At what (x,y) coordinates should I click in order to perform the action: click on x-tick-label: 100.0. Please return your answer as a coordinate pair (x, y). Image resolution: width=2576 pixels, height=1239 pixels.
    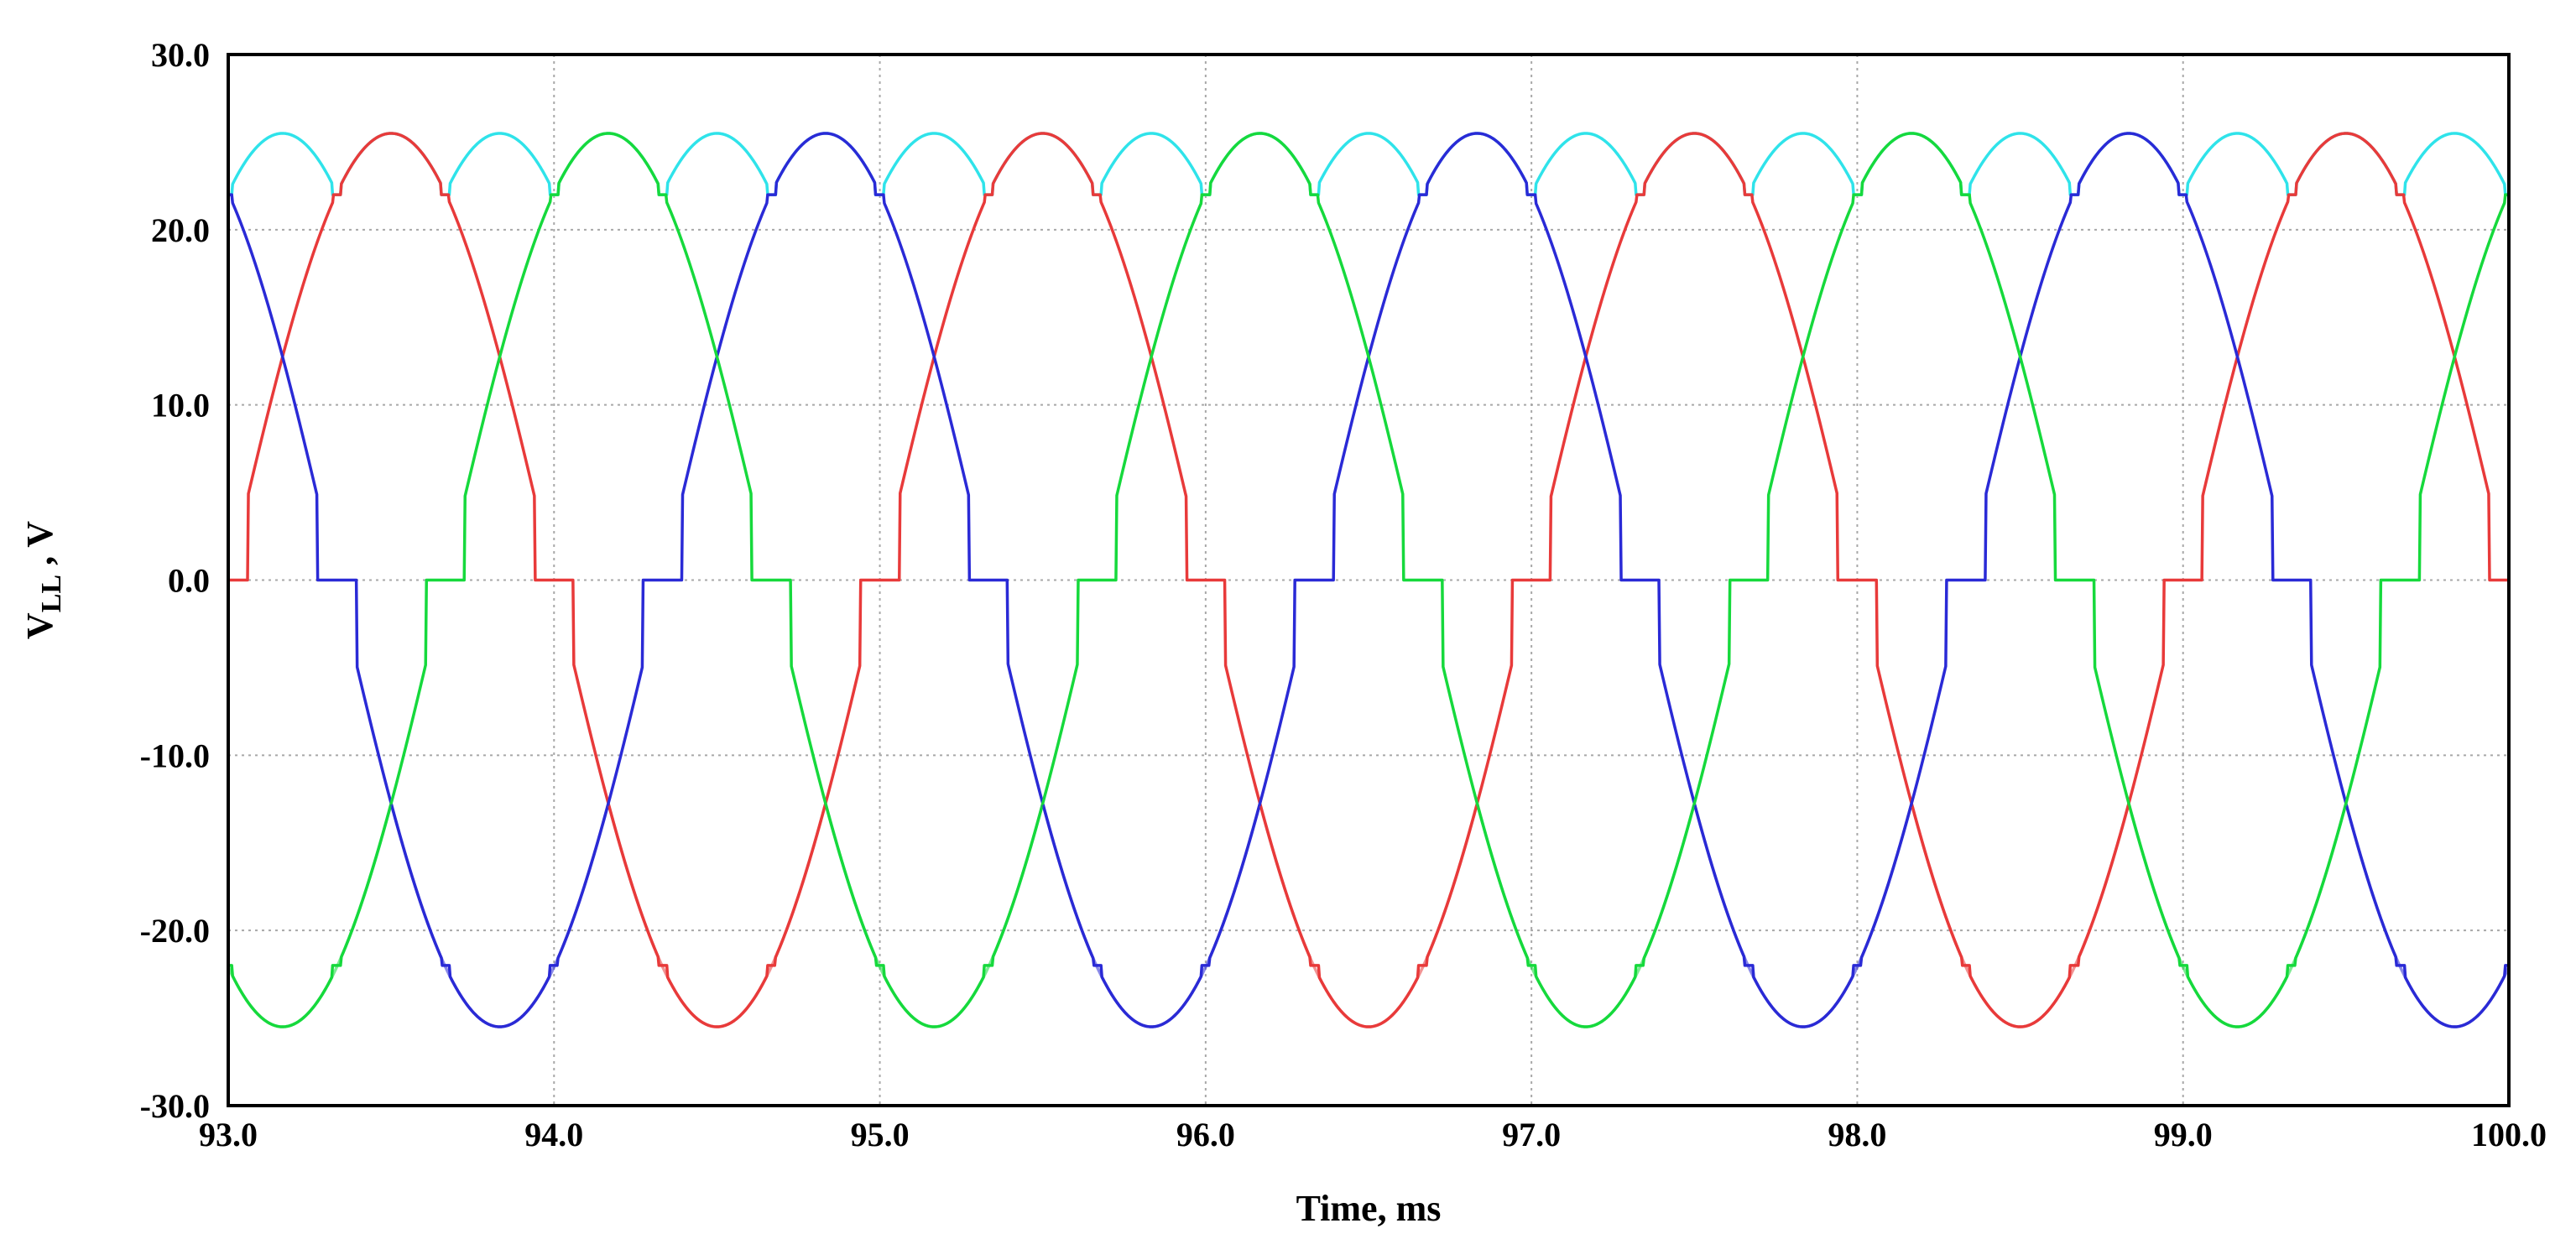
    Looking at the image, I should click on (2509, 1134).